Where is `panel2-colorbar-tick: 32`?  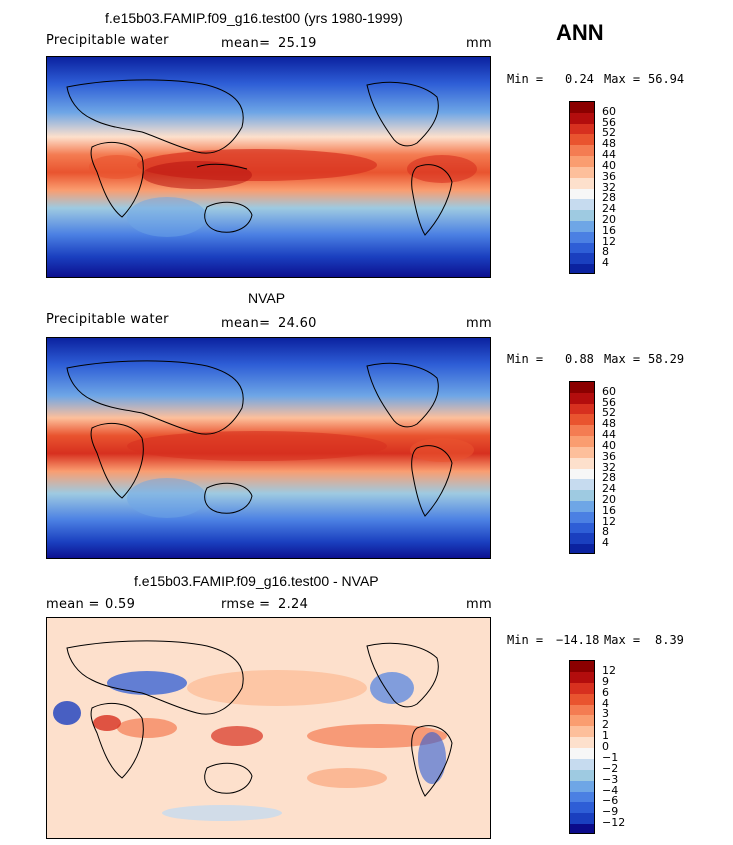 panel2-colorbar-tick: 32 is located at coordinates (609, 467).